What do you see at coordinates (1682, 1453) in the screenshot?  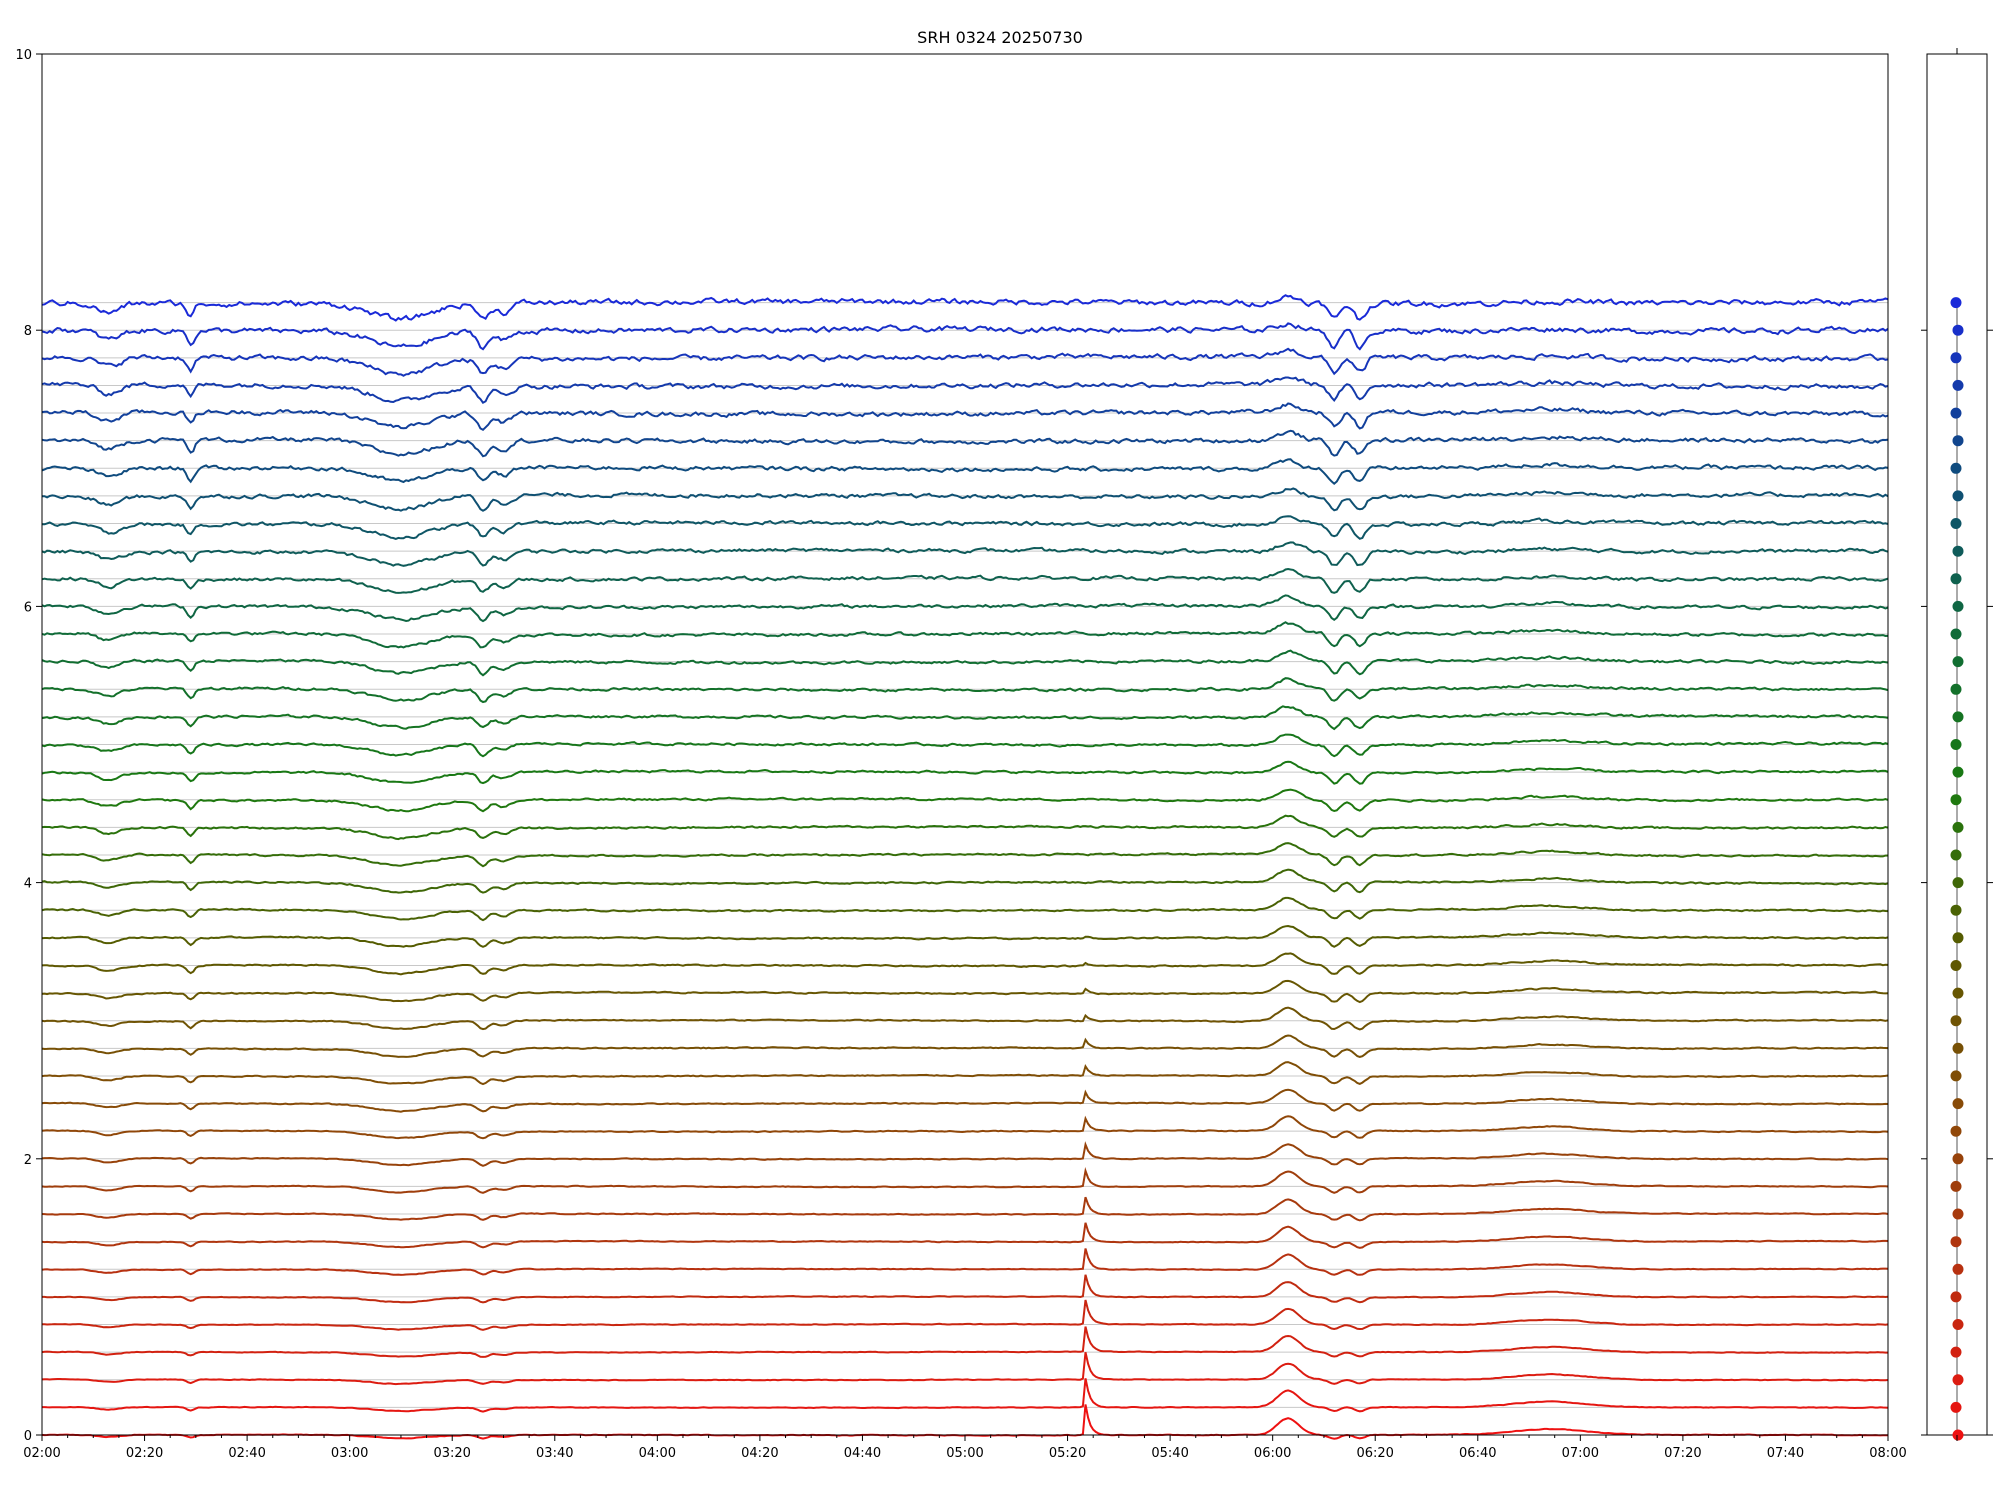 I see `x-tick-label: 07:20` at bounding box center [1682, 1453].